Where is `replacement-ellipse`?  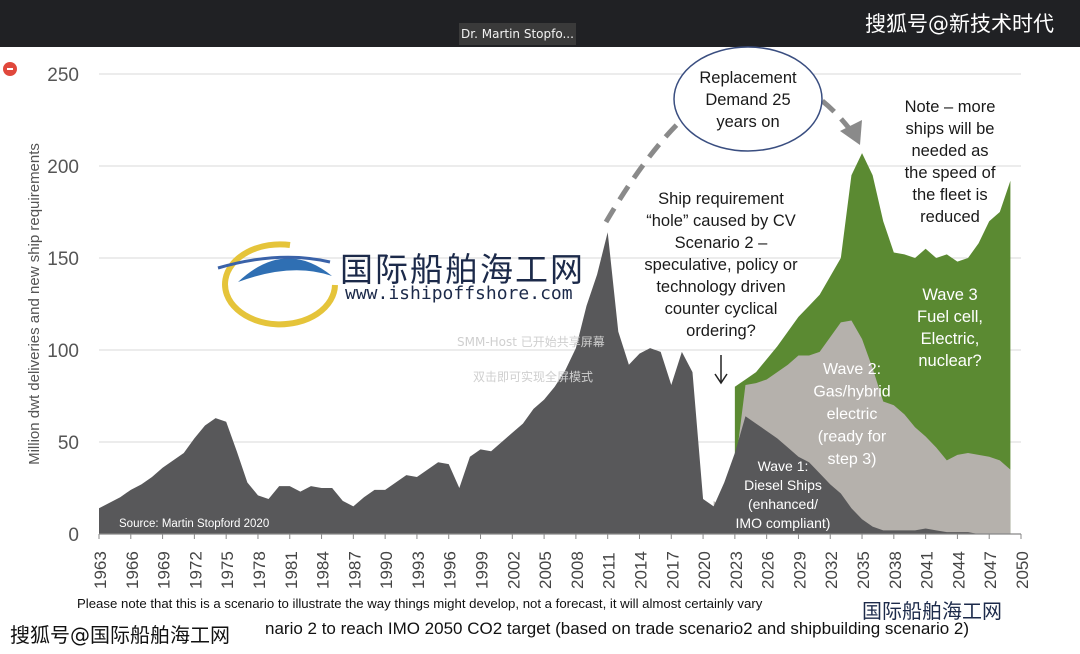 replacement-ellipse is located at coordinates (748, 99).